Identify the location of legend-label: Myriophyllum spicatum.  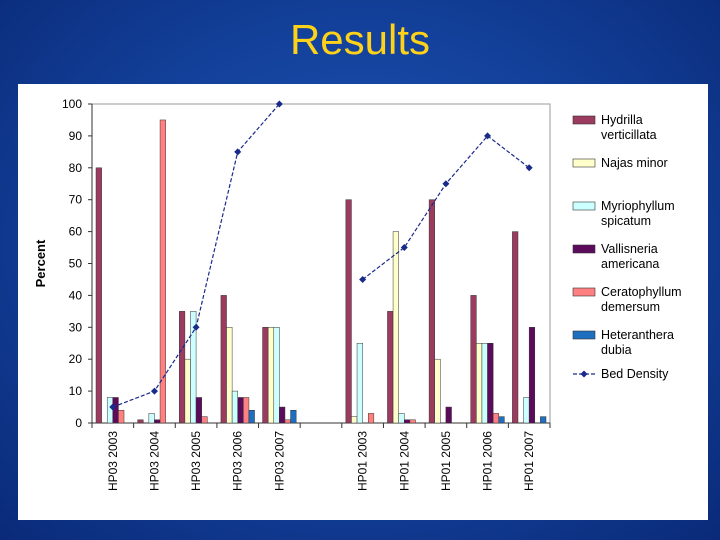
(638, 213).